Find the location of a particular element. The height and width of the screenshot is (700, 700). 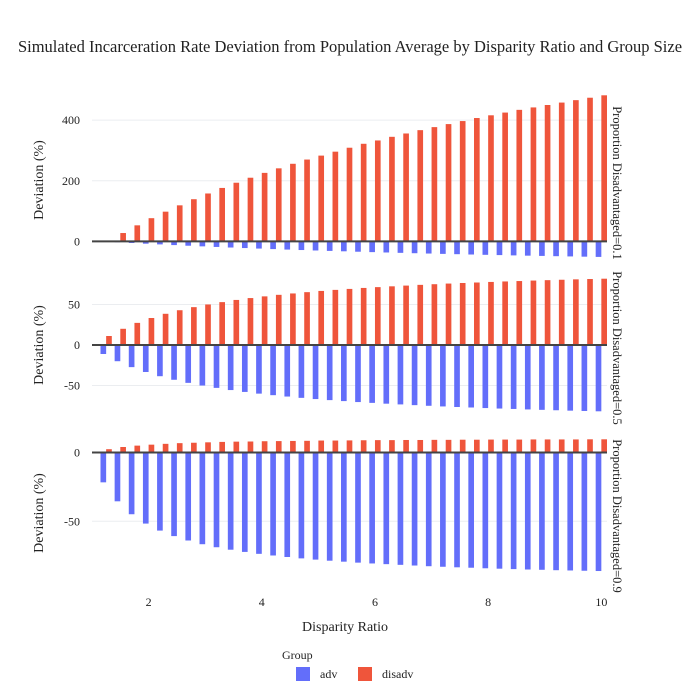

y-tick-label: 50 is located at coordinates (74, 304).